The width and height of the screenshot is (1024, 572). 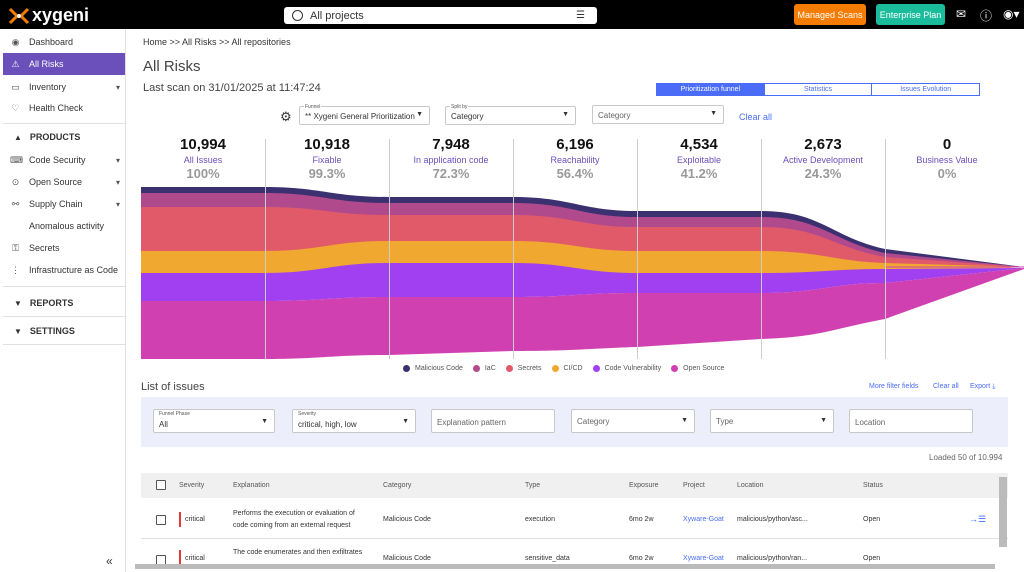 I want to click on explanation-pattern-input: Explanation pattern, so click(x=493, y=421).